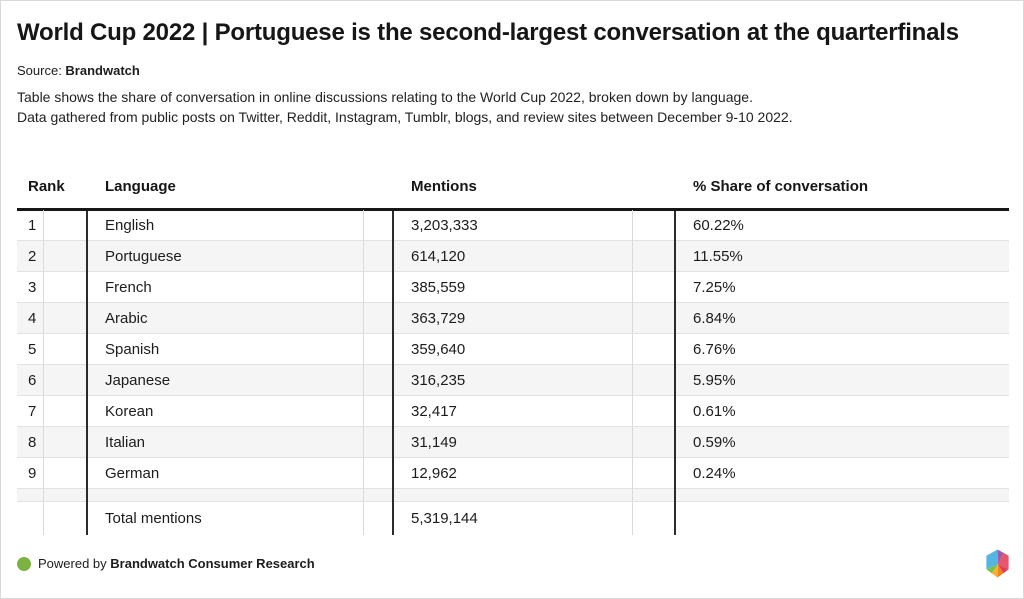 This screenshot has height=599, width=1024. I want to click on cell-mentions: 316,235, so click(533, 380).